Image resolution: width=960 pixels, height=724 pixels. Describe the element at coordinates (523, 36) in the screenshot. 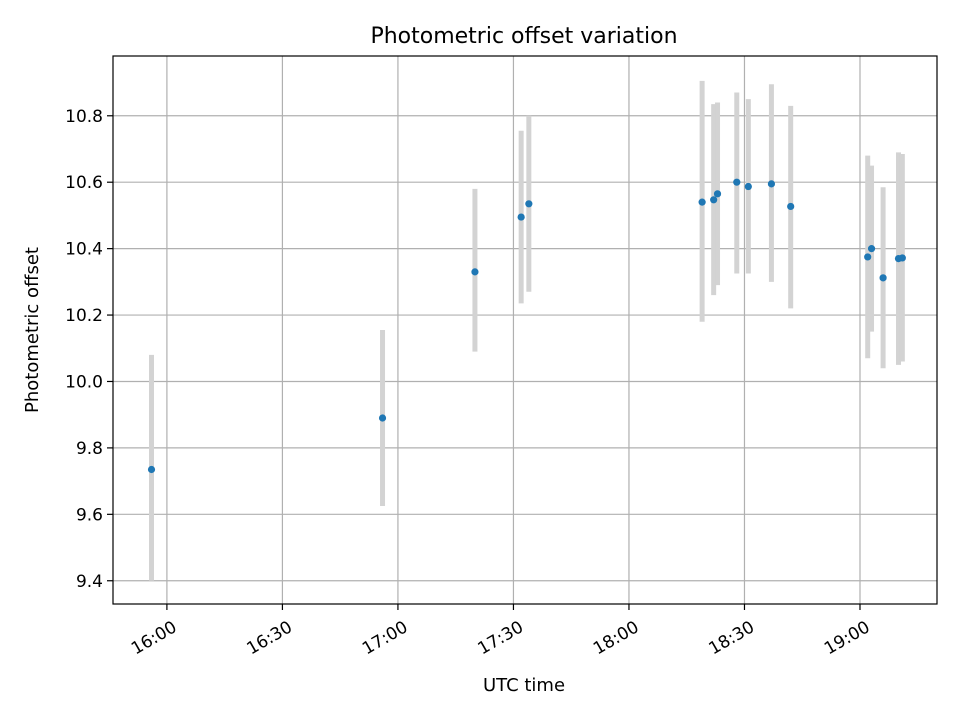

I see `chart-title: Photometric offset variation` at that location.